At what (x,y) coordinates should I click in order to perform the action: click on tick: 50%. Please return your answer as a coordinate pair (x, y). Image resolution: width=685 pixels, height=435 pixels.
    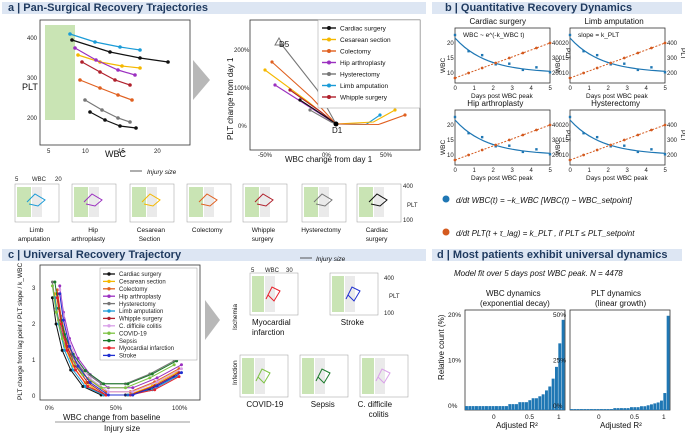
    Looking at the image, I should click on (116, 409).